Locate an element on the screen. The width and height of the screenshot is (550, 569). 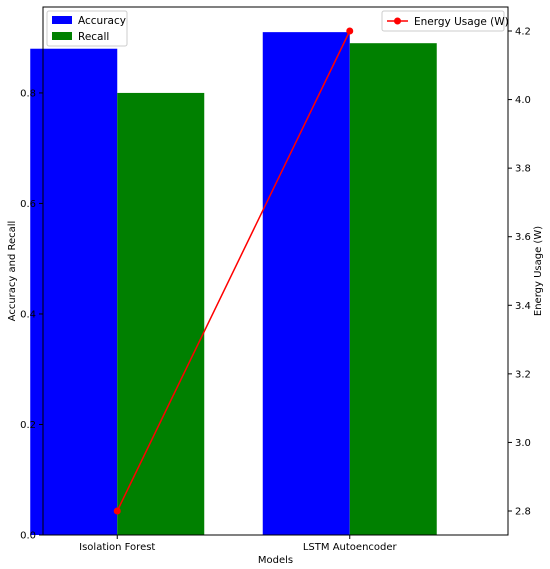
right-axis-ticks: 2.8 3.0 3.2 3.4 3.6 3.8 4.0 4.2 is located at coordinates (519, 272).